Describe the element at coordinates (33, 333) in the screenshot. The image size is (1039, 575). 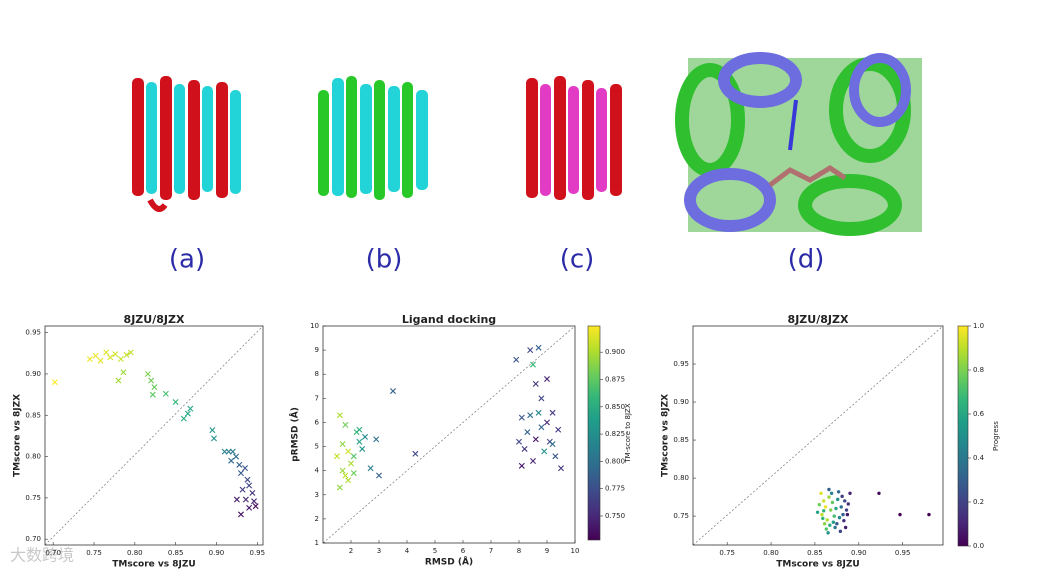
I see `y-tick-label: 0.95` at that location.